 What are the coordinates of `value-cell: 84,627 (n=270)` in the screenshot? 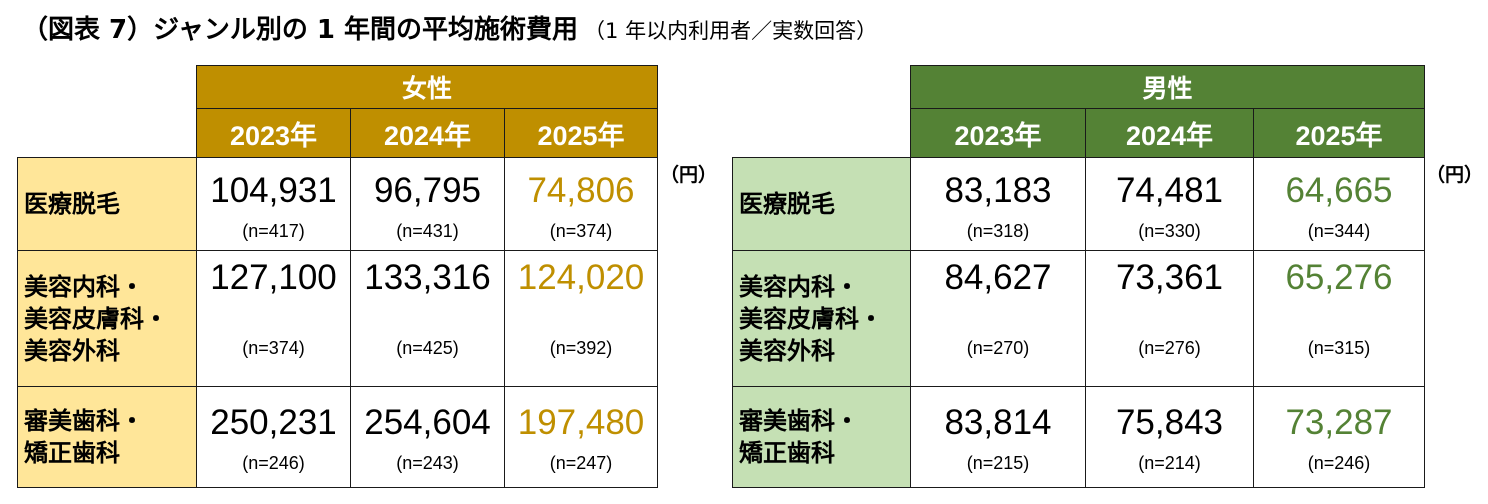 It's located at (998, 318).